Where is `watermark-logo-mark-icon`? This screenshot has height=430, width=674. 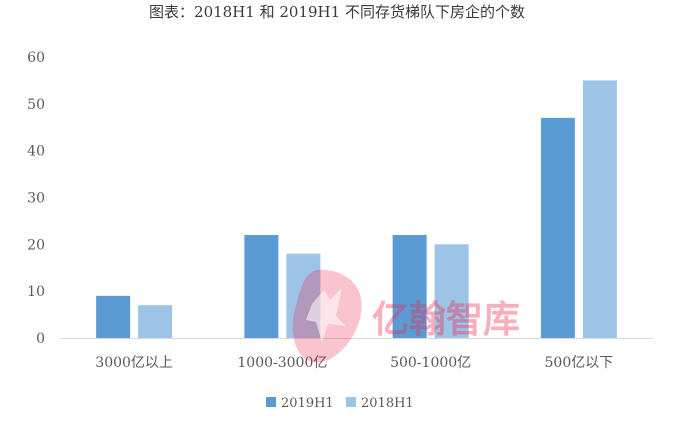
watermark-logo-mark-icon is located at coordinates (326, 315).